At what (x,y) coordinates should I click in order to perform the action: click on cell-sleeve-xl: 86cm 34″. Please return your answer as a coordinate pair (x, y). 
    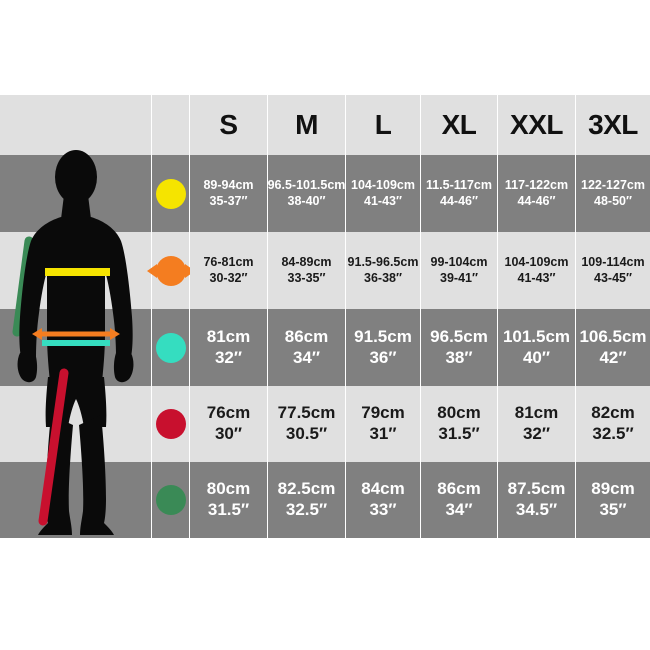
    Looking at the image, I should click on (459, 500).